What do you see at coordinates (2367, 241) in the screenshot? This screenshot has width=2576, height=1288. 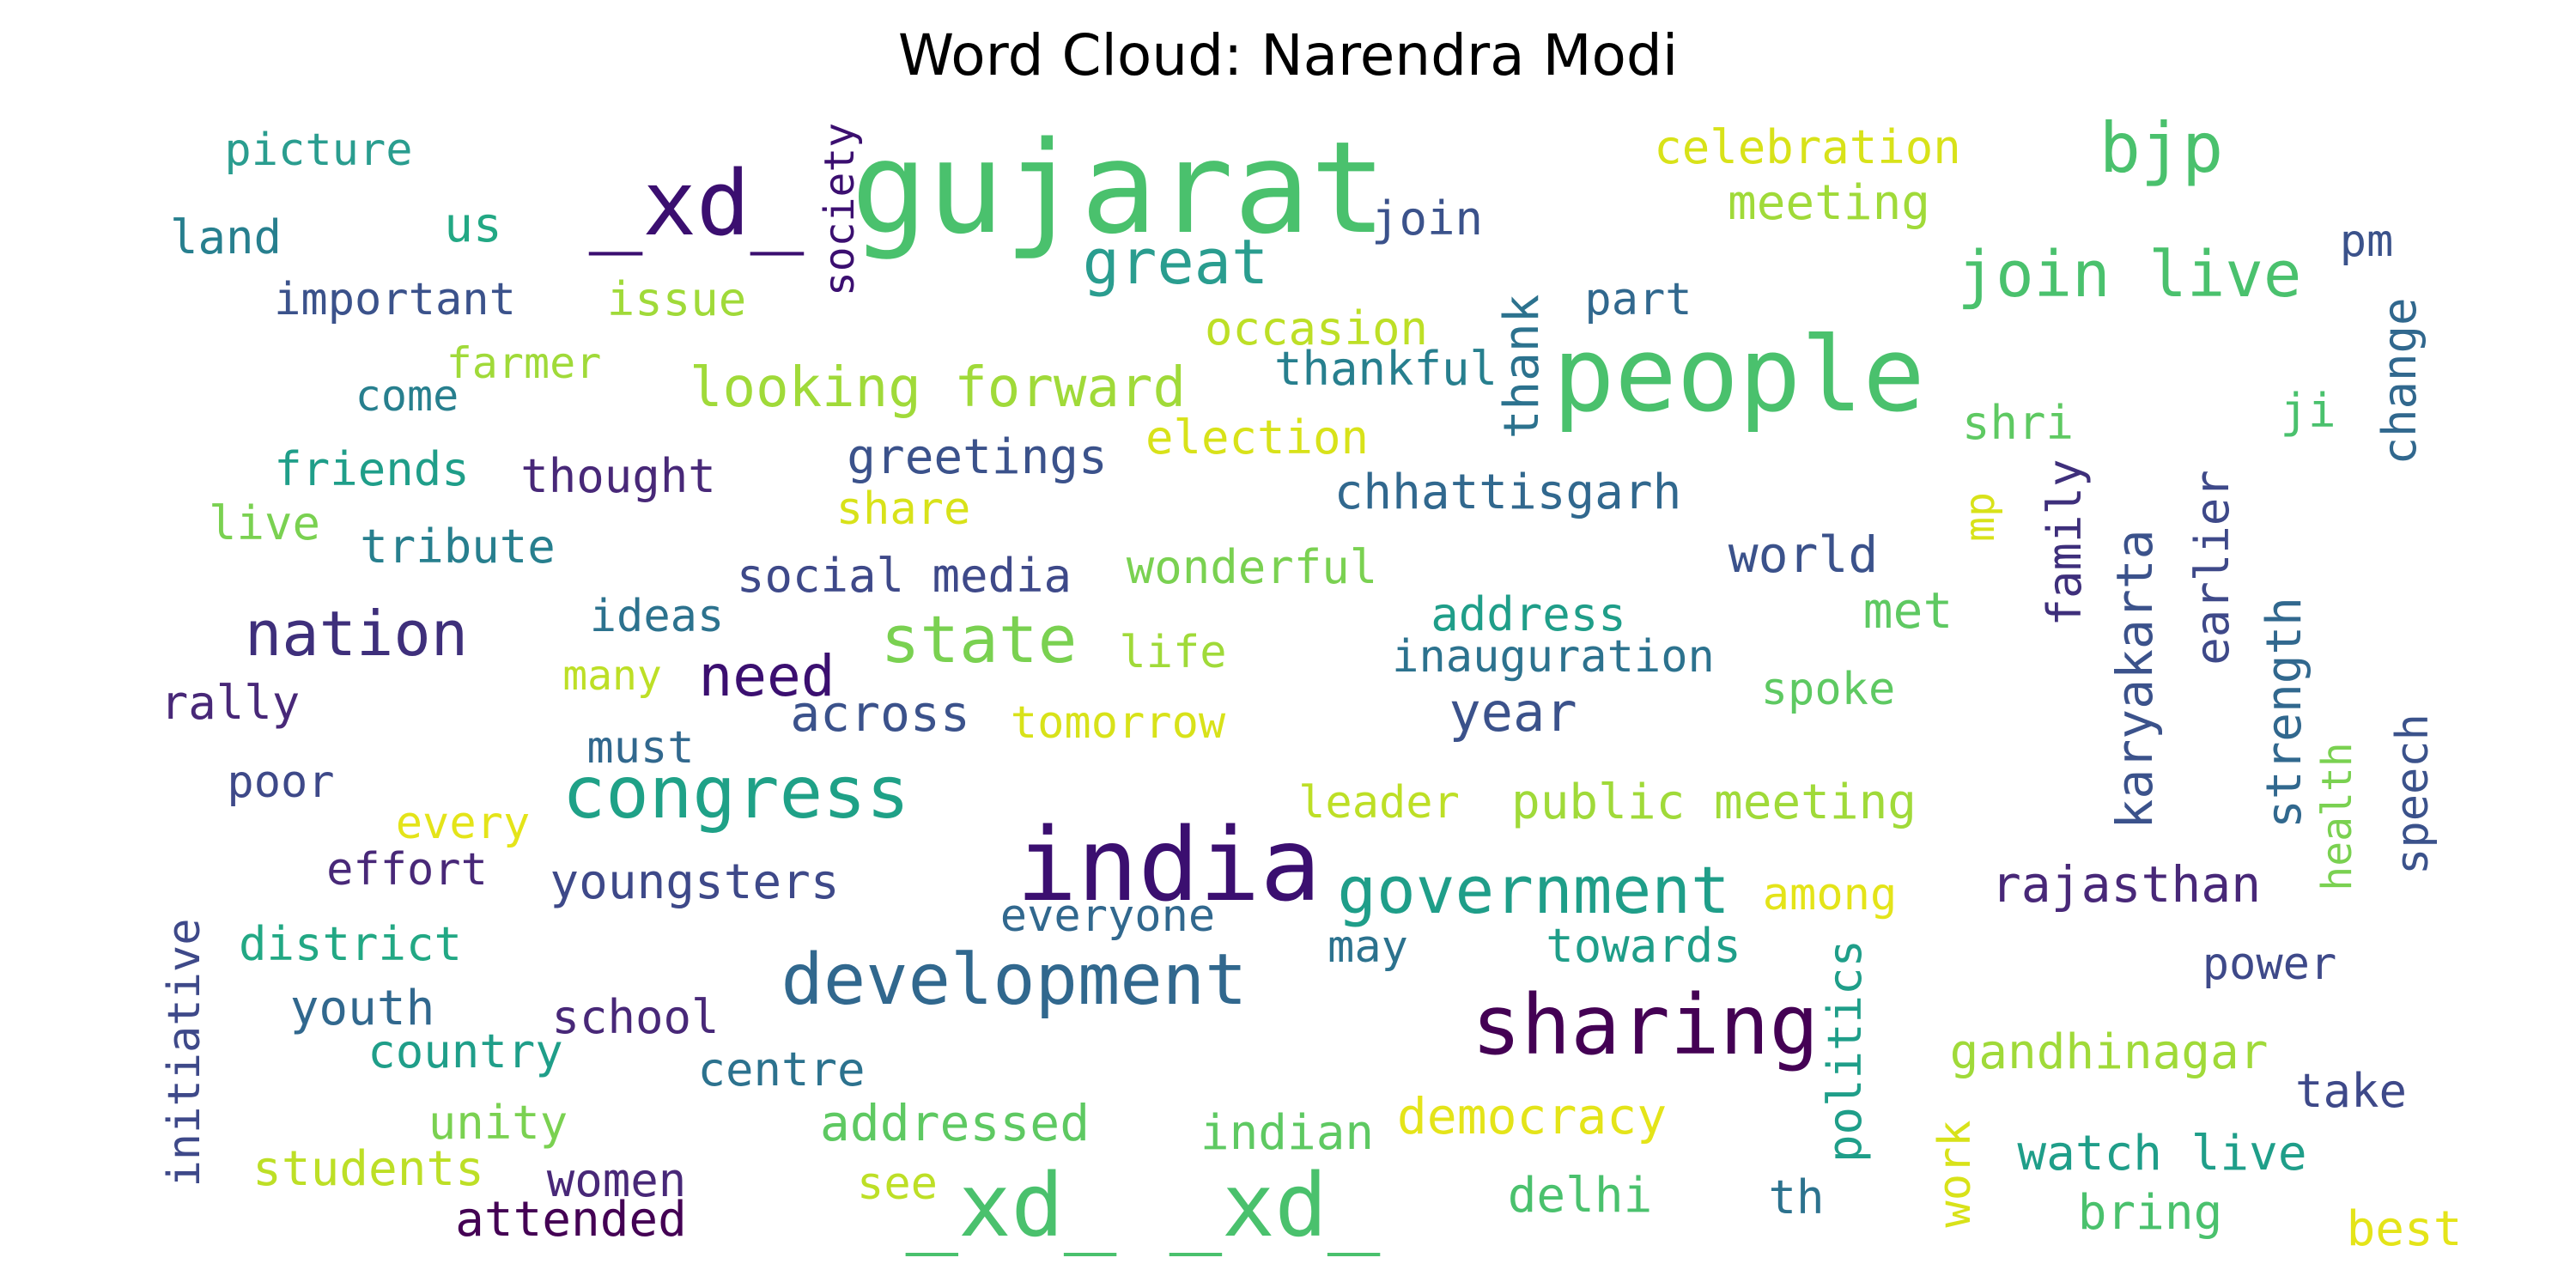 I see `word-pm: pm` at bounding box center [2367, 241].